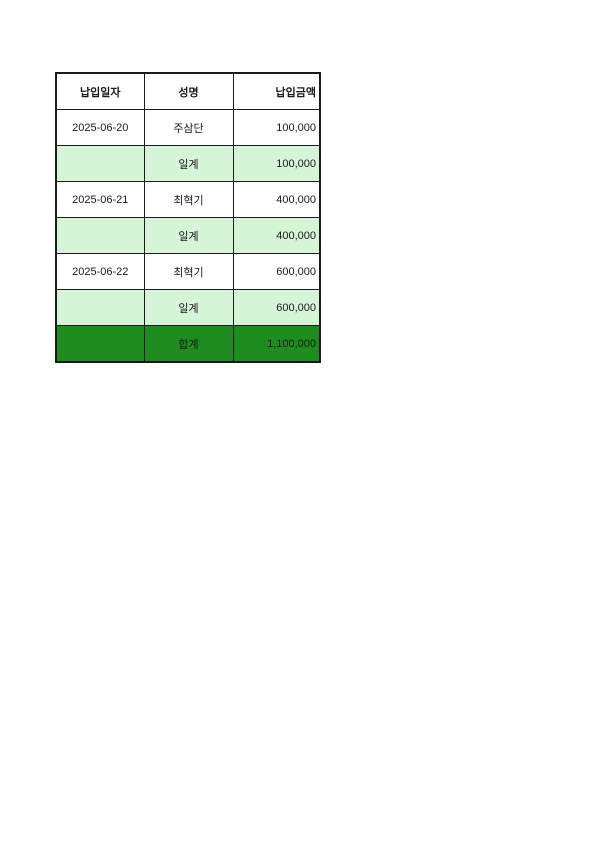 The width and height of the screenshot is (600, 849). What do you see at coordinates (100, 91) in the screenshot?
I see `column-header-payment-date: 납입일자` at bounding box center [100, 91].